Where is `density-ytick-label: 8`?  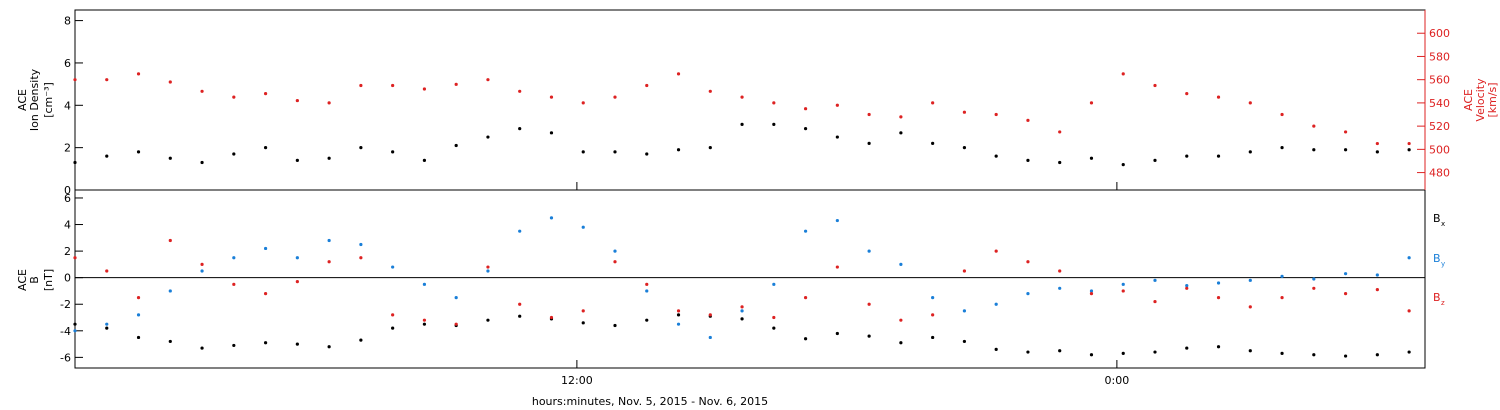 density-ytick-label: 8 is located at coordinates (67, 21).